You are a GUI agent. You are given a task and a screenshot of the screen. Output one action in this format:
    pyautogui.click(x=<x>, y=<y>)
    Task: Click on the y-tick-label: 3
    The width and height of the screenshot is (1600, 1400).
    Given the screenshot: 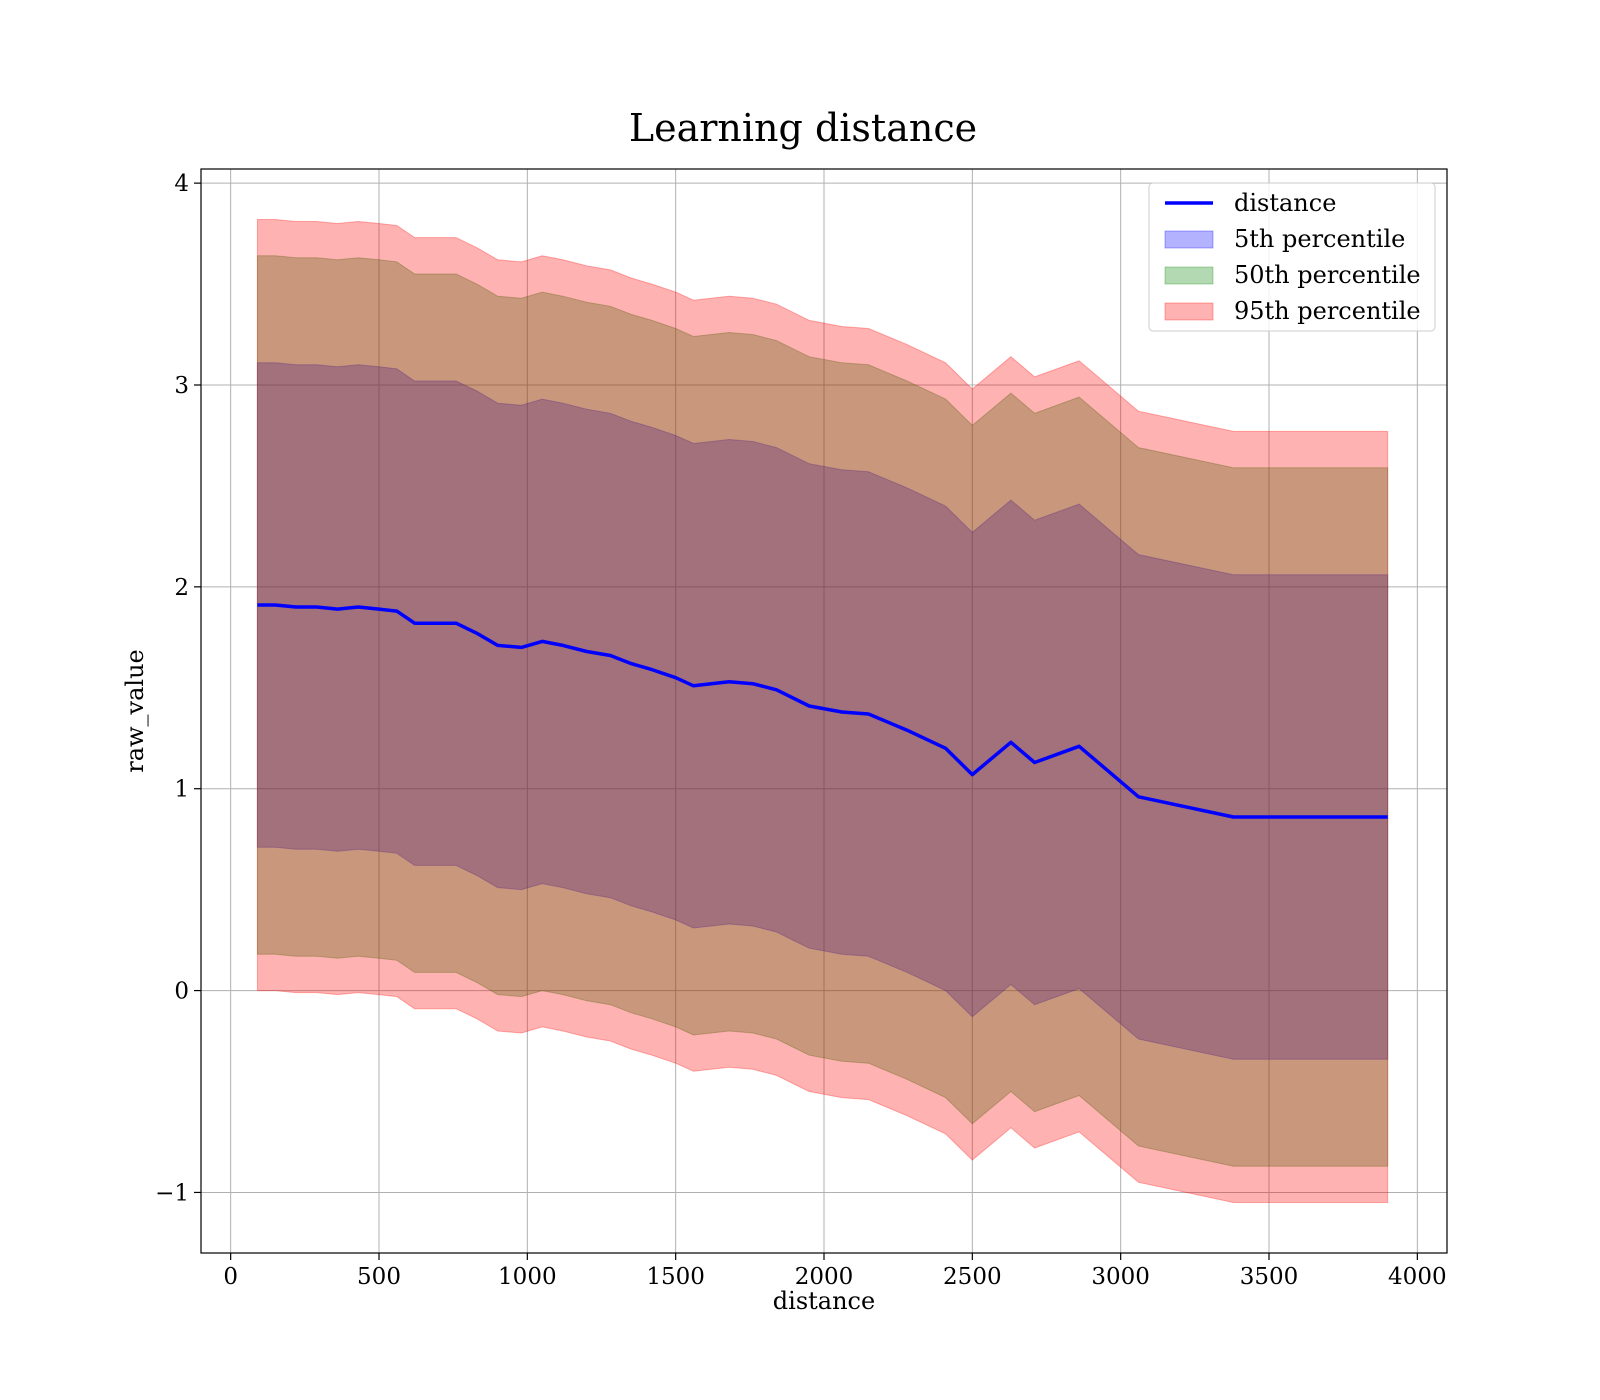 What is the action you would take?
    pyautogui.click(x=181, y=386)
    